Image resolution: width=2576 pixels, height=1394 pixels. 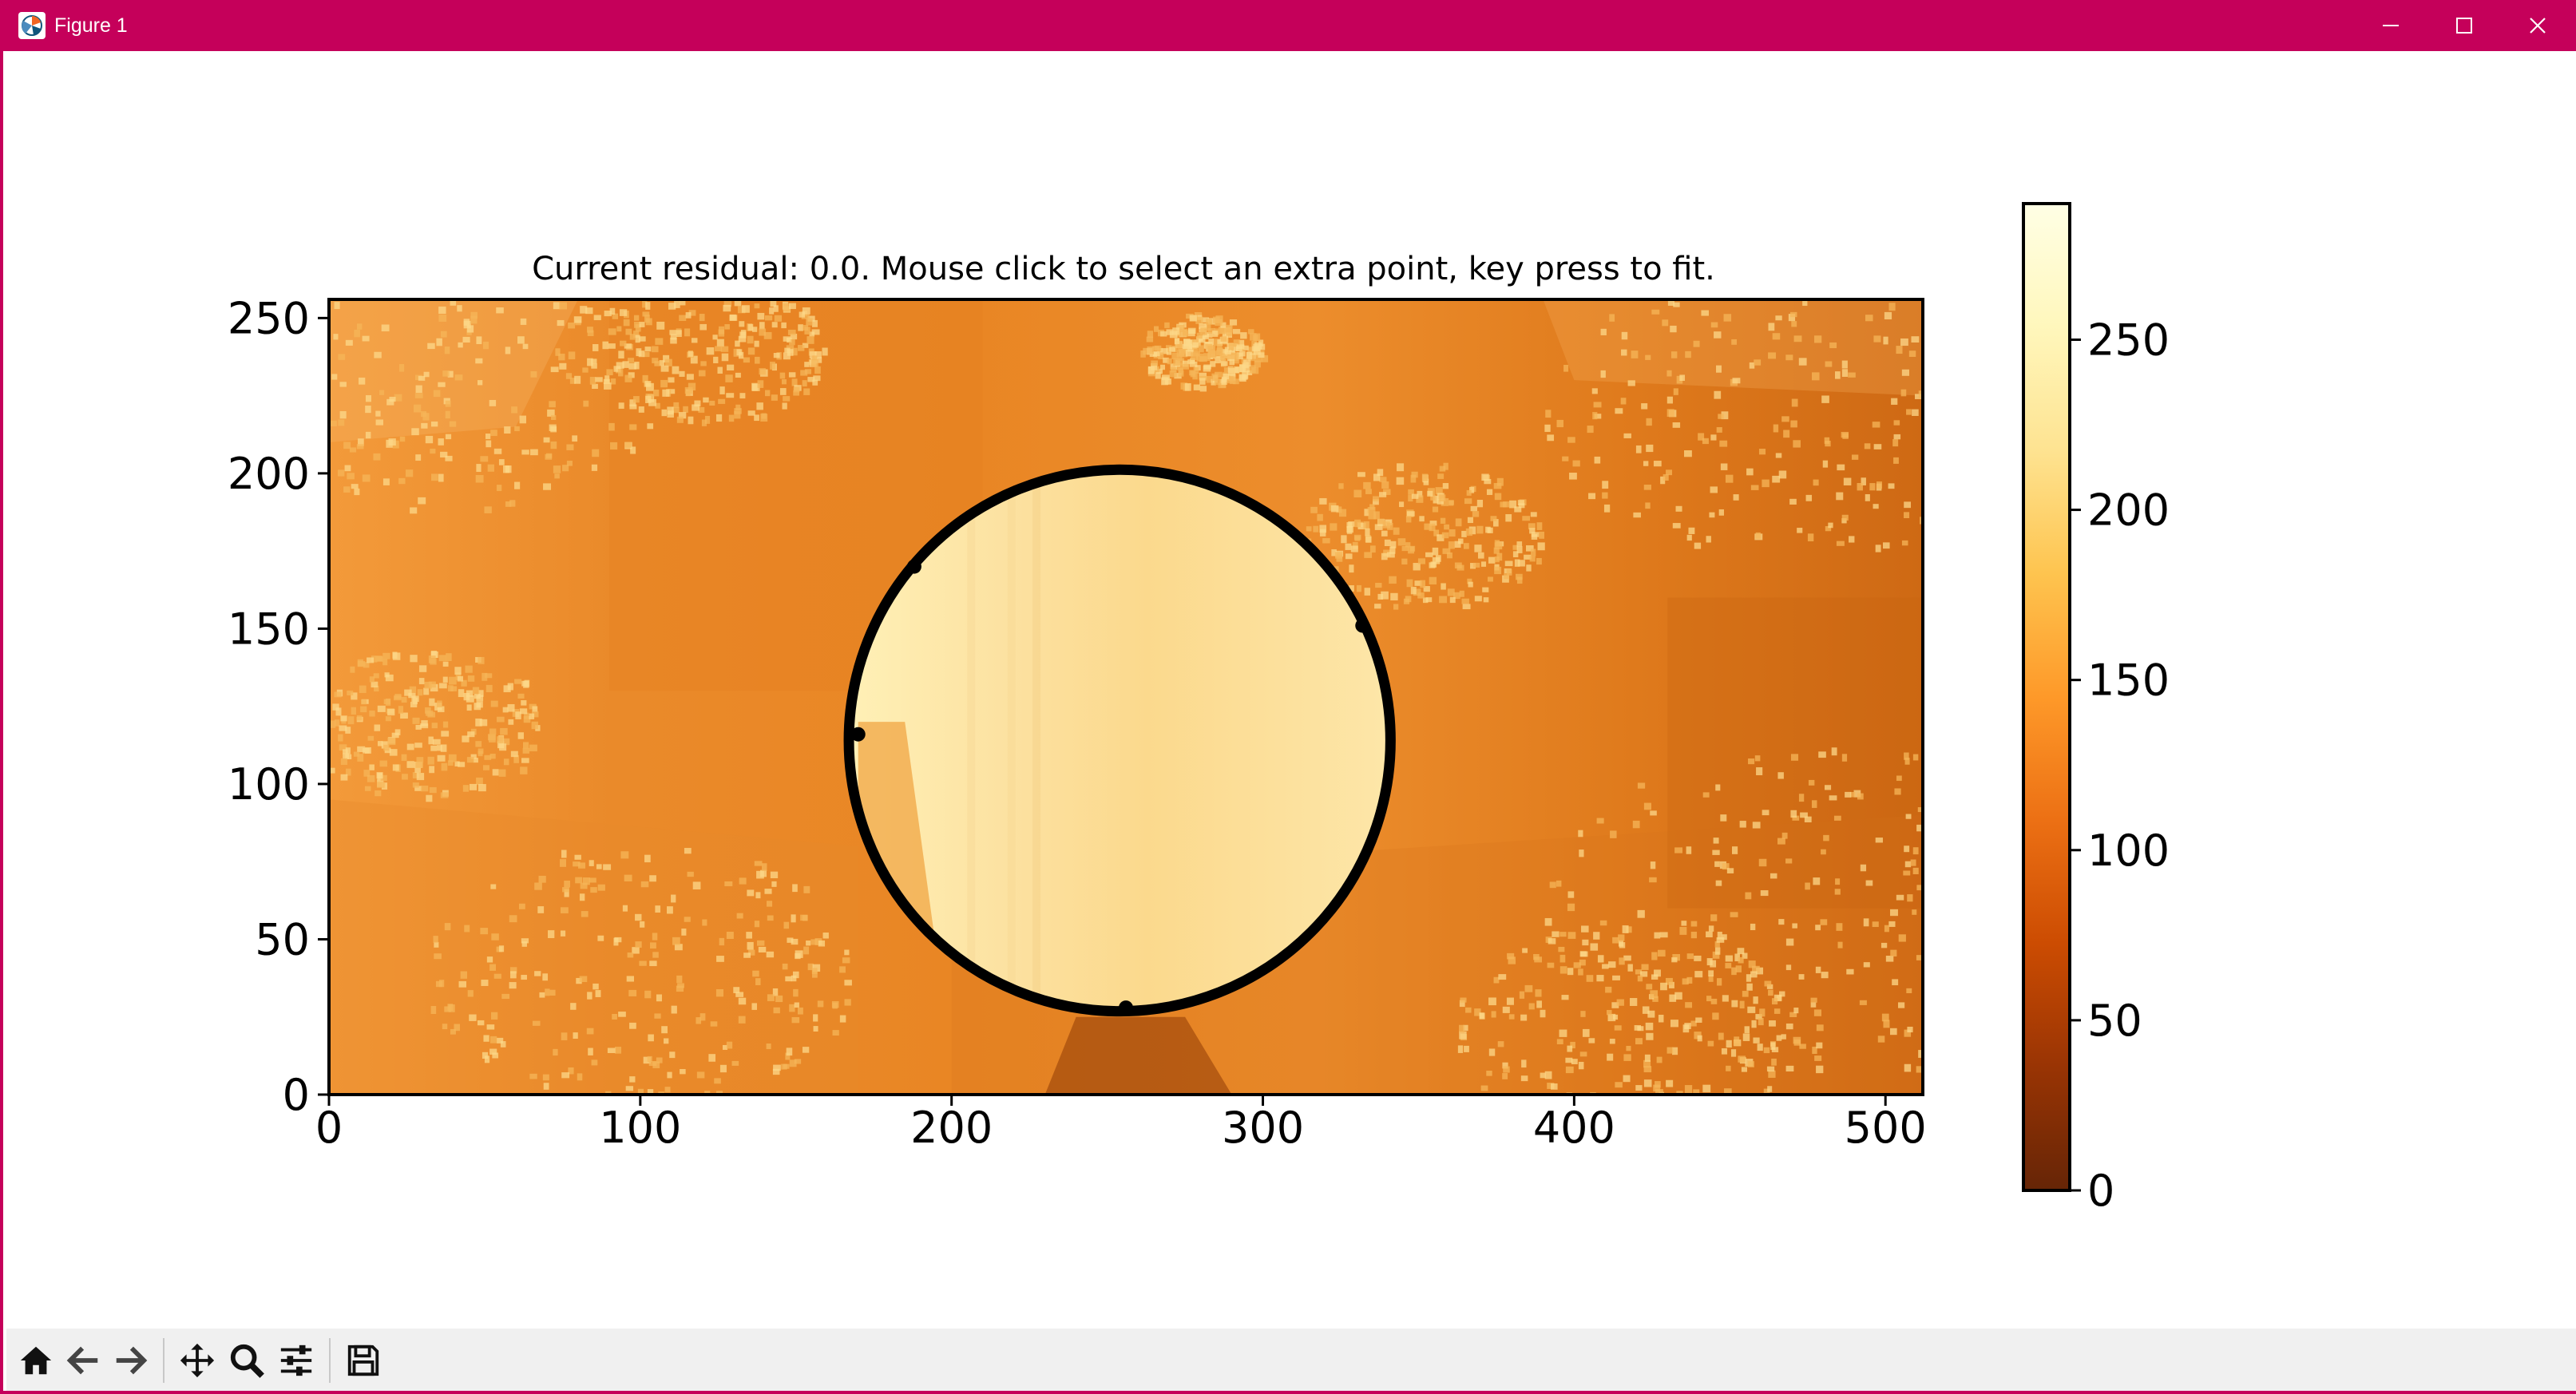 What do you see at coordinates (296, 1360) in the screenshot?
I see `configure-subplots-button` at bounding box center [296, 1360].